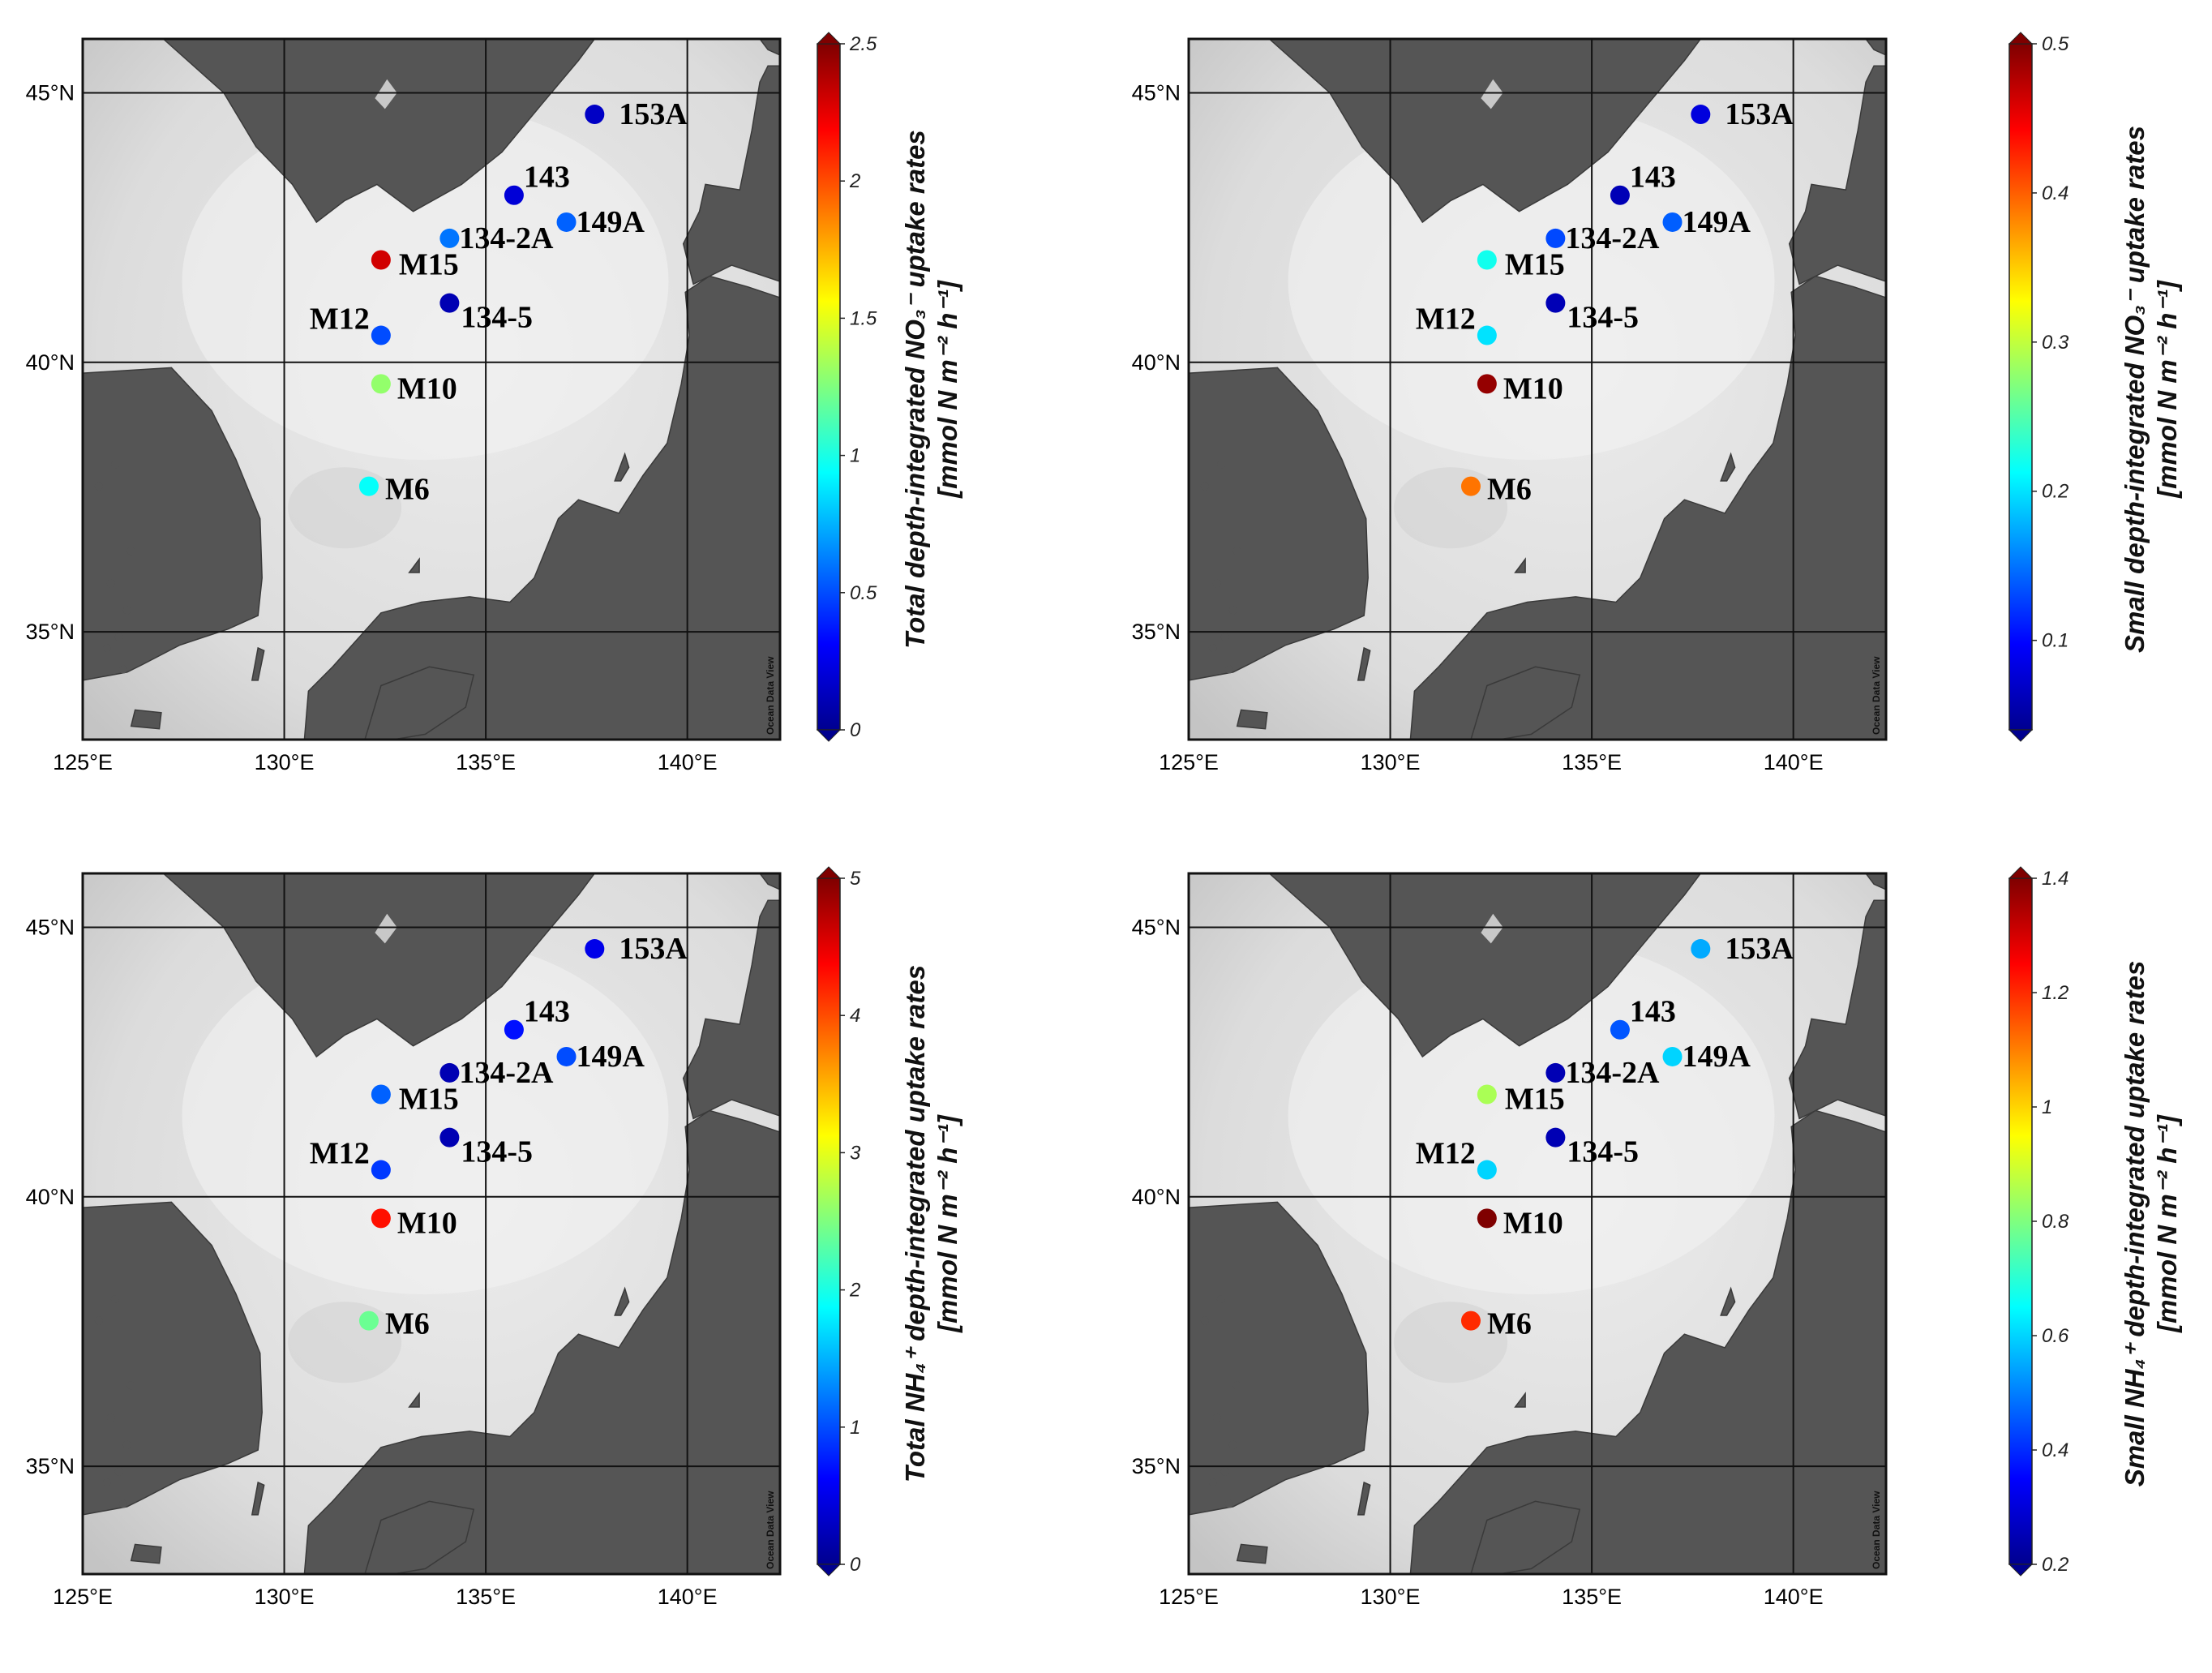 The height and width of the screenshot is (1673, 2212). I want to click on lat-tick-label: 45°N, so click(50, 927).